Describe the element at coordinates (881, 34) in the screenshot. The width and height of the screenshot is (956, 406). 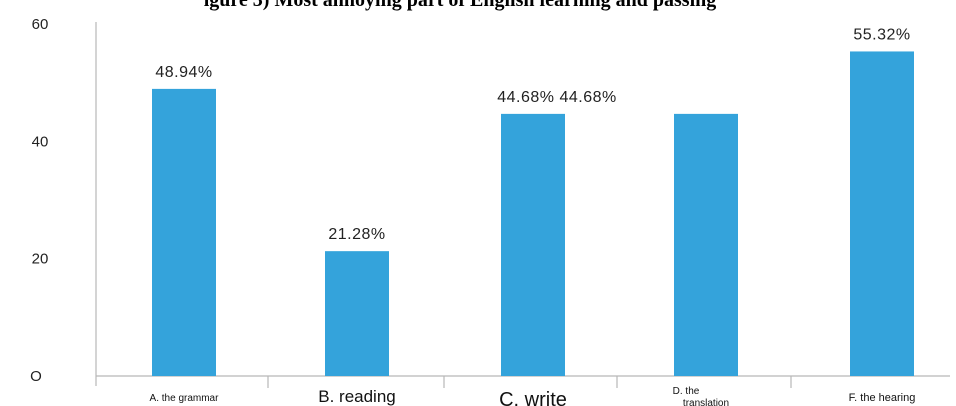
I see `data-label: 55.32%` at that location.